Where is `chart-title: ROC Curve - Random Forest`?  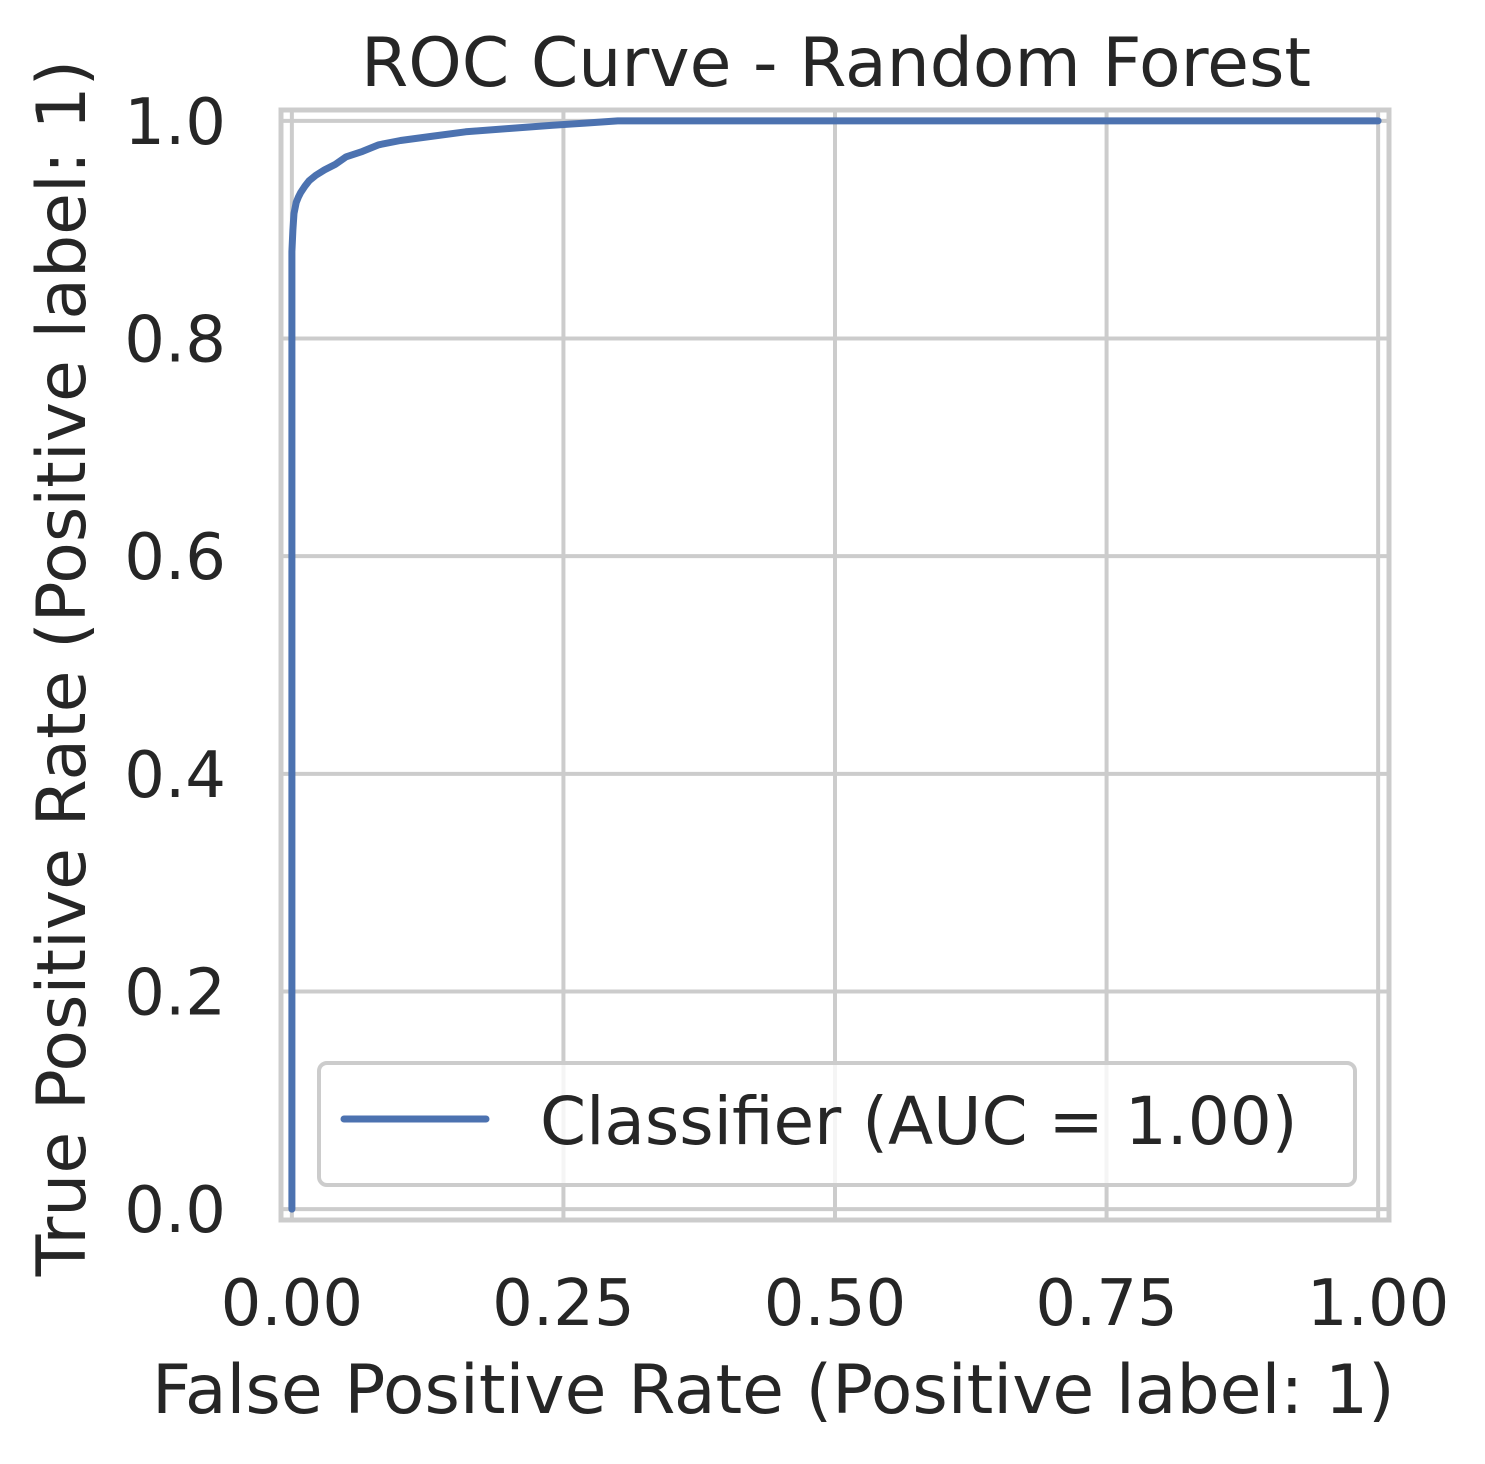 chart-title: ROC Curve - Random Forest is located at coordinates (836, 63).